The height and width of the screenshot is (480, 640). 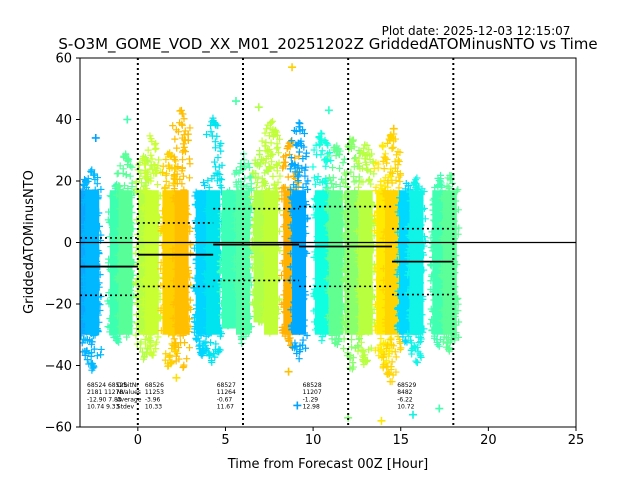 What do you see at coordinates (404, 392) in the screenshot?
I see `stats-text: 8482` at bounding box center [404, 392].